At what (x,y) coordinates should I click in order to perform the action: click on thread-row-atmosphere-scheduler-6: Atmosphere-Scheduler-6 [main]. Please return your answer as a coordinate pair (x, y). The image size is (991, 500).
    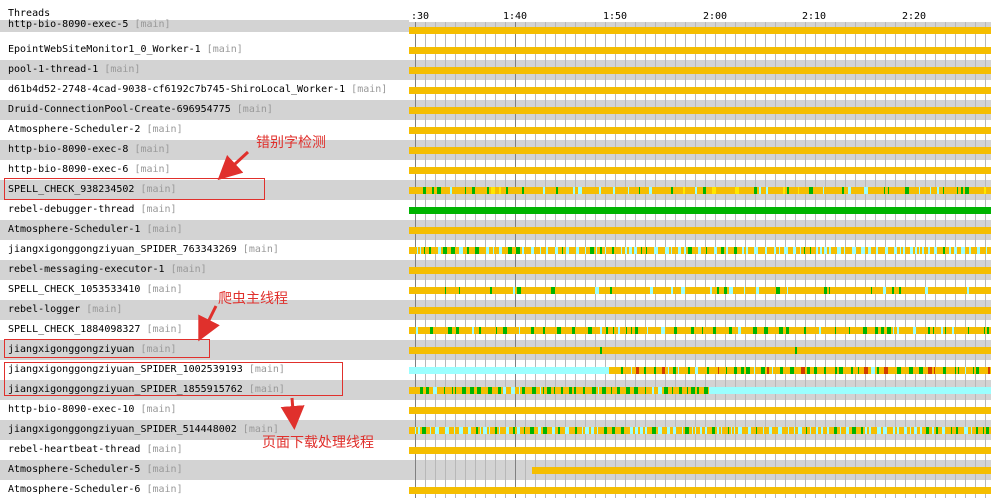
    Looking at the image, I should click on (204, 490).